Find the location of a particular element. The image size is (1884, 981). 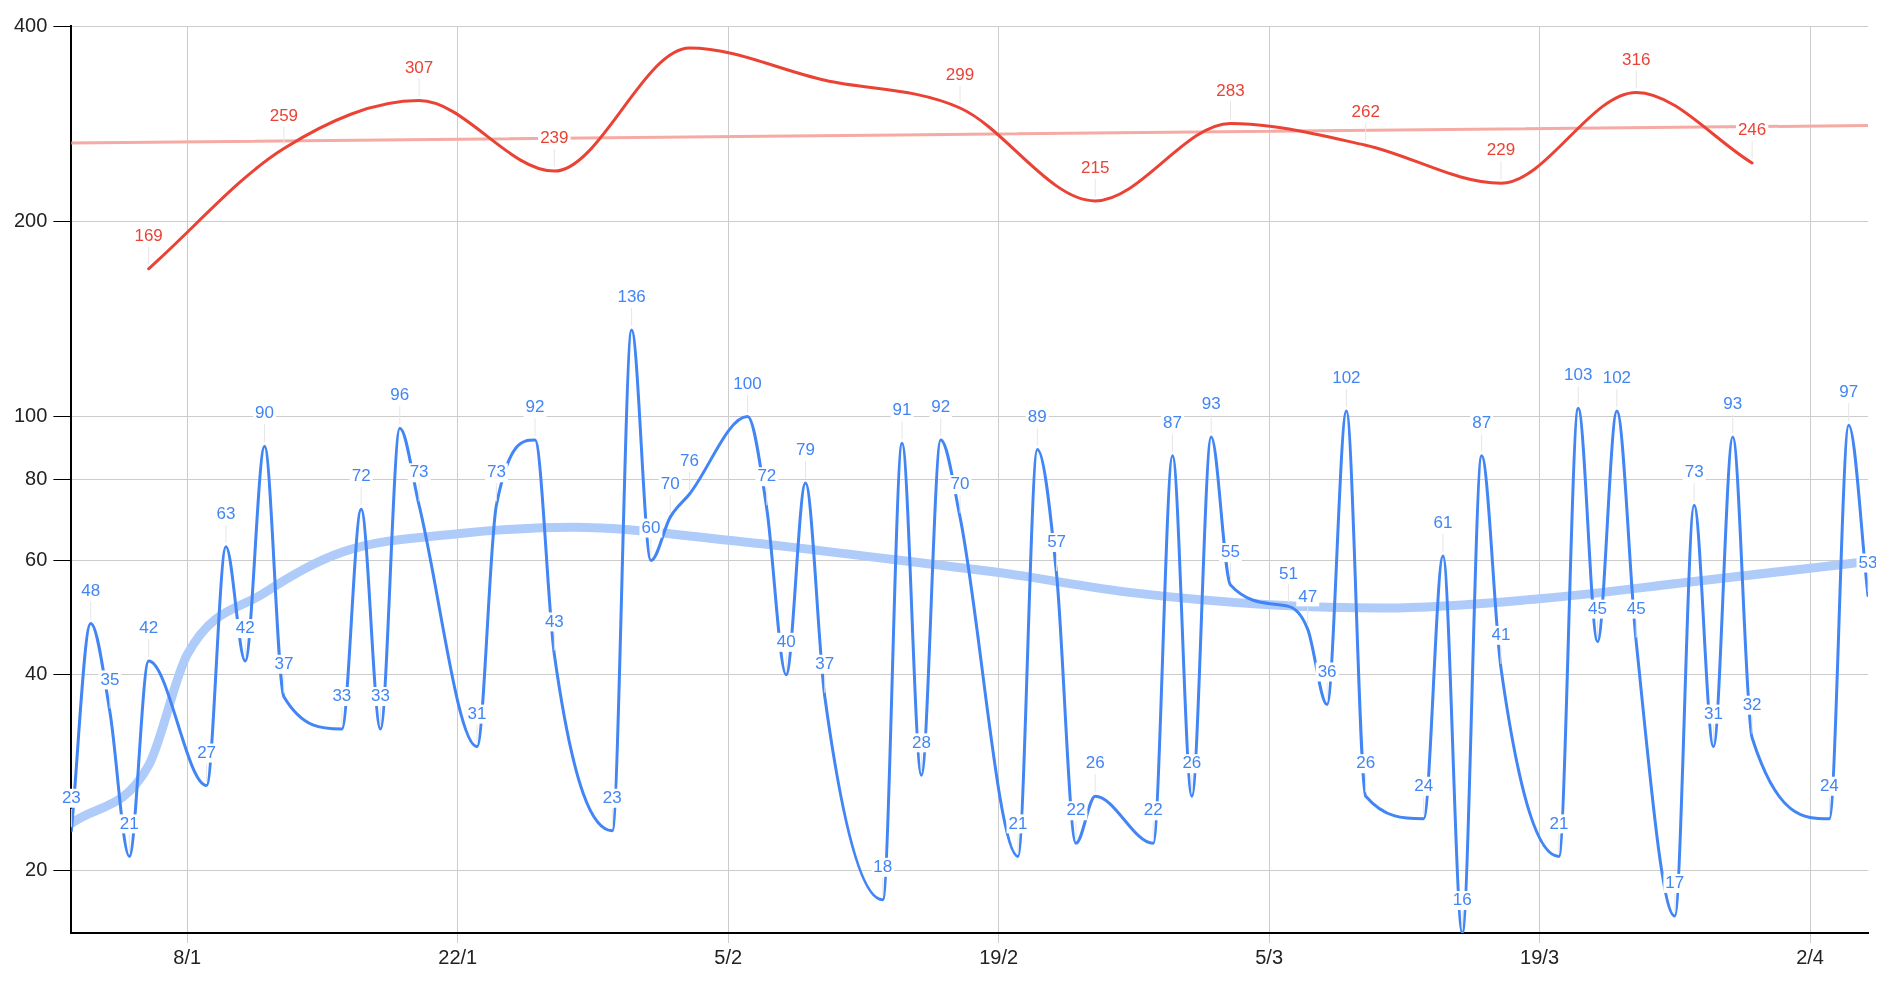

data-label: 61 is located at coordinates (1443, 523).